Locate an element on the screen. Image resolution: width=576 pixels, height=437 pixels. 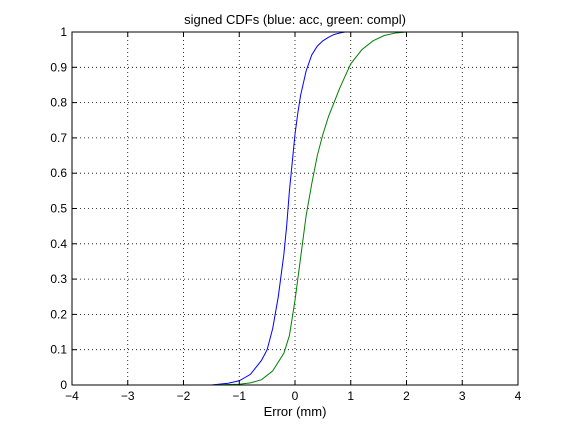
x-tick-labels: −4 −3 −2 −1 0 1 2 3 4 is located at coordinates (293, 396).